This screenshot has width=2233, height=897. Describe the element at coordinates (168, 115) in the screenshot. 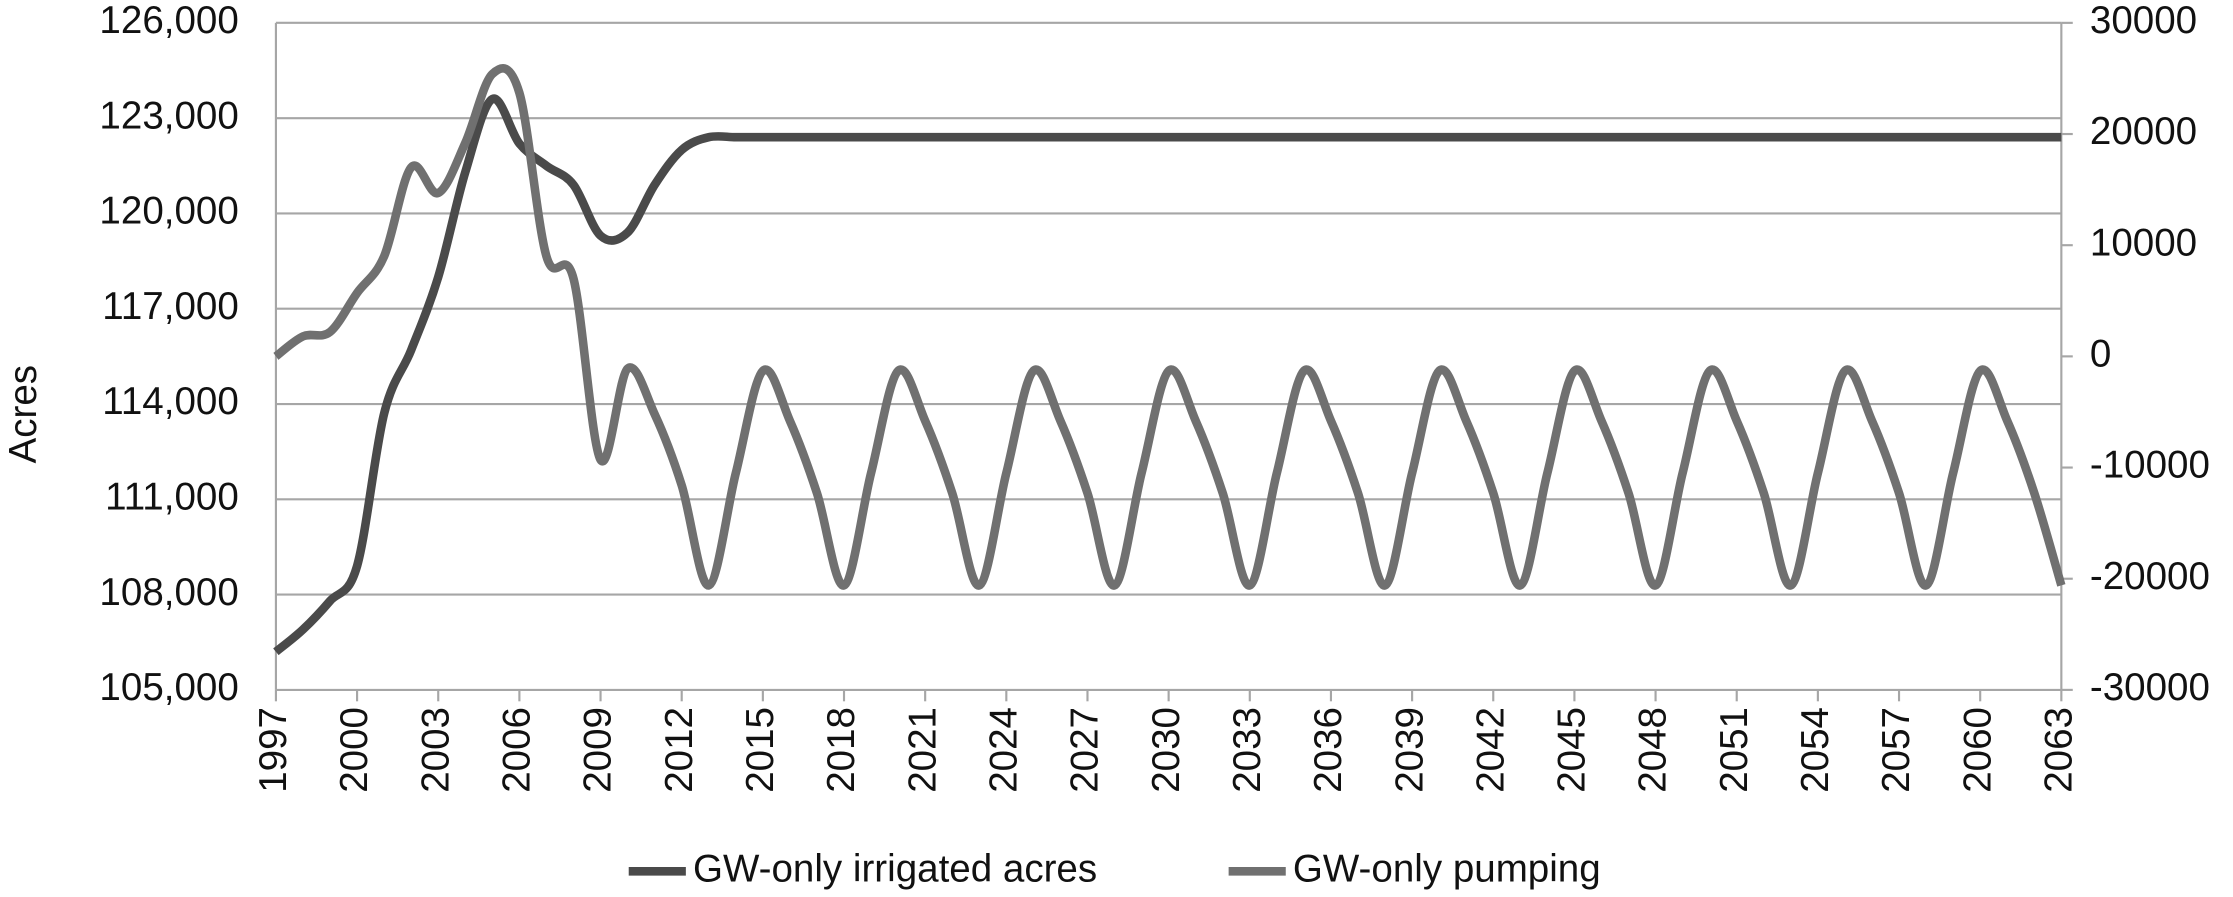

I see `y-tick-label: 123,000` at that location.